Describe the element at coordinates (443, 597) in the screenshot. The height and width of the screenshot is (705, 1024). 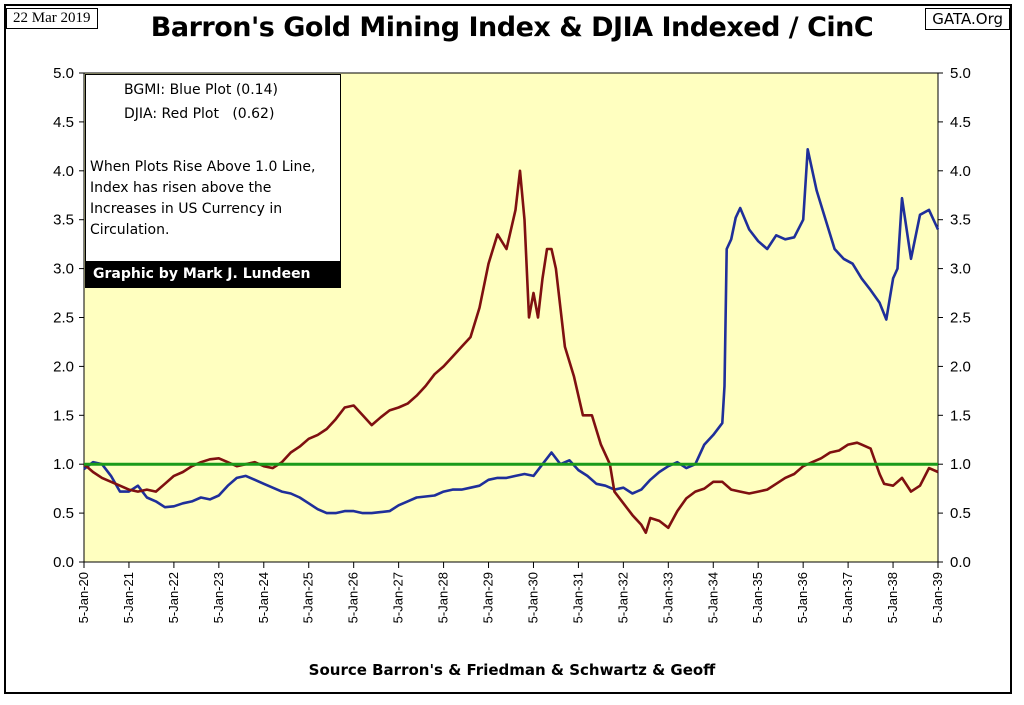
I see `x-tick-label: 5-Jan-28` at that location.